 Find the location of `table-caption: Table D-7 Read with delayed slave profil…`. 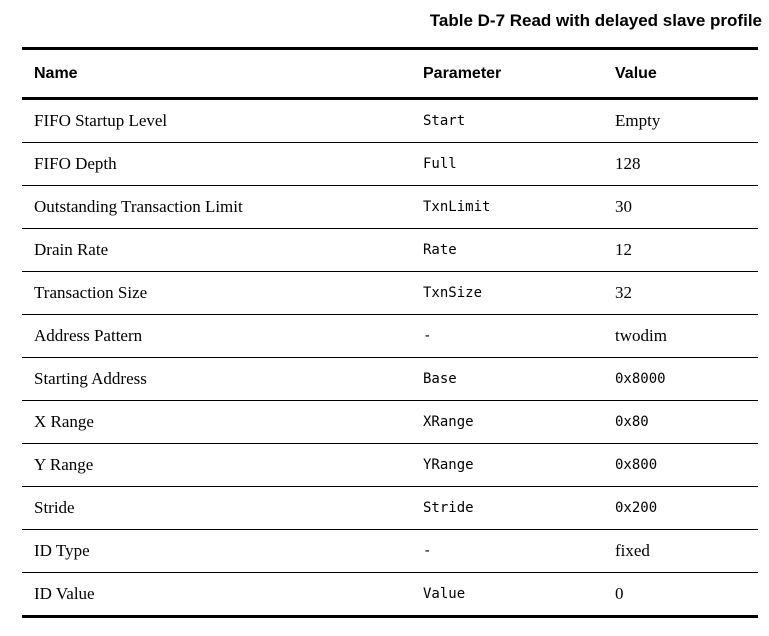

table-caption: Table D-7 Read with delayed slave profil… is located at coordinates (595, 20).